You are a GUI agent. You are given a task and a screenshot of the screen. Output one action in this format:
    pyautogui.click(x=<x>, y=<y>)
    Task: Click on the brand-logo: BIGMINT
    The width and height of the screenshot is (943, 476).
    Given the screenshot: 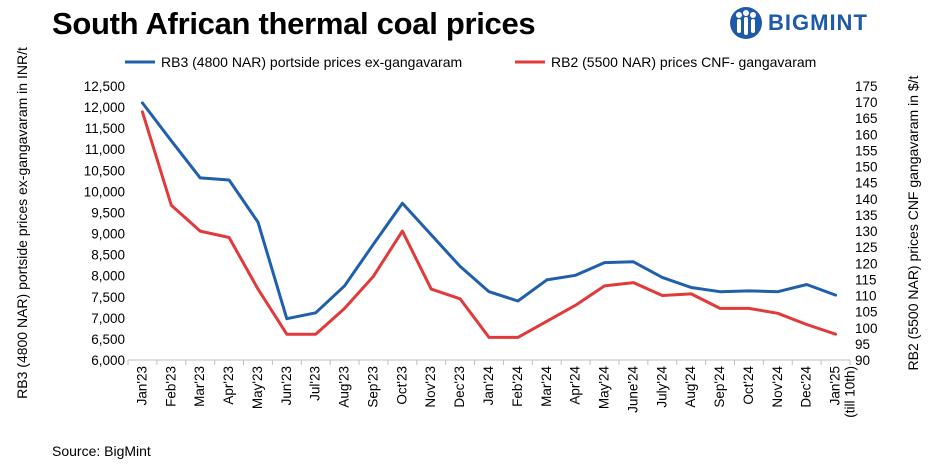 What is the action you would take?
    pyautogui.click(x=799, y=23)
    